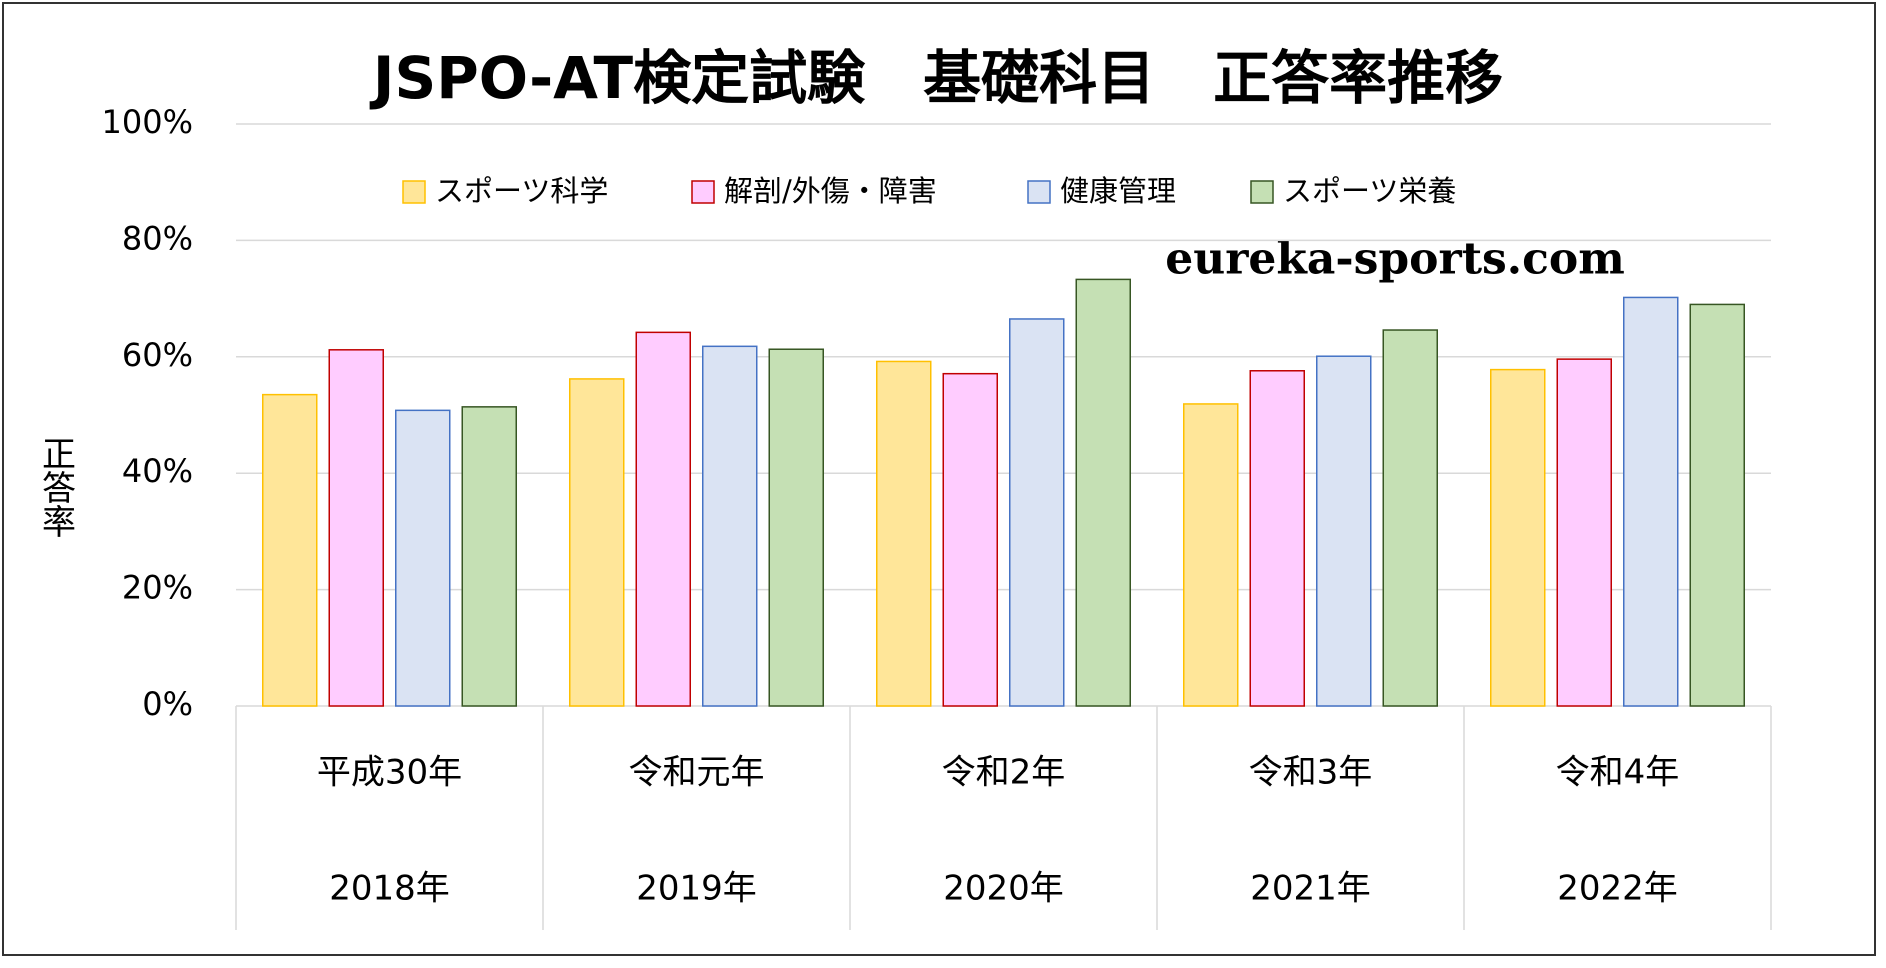 The image size is (1886, 968). What do you see at coordinates (936, 78) in the screenshot?
I see `chart-title: JSPO-AT検定試験 基礎科目 正答率推移` at bounding box center [936, 78].